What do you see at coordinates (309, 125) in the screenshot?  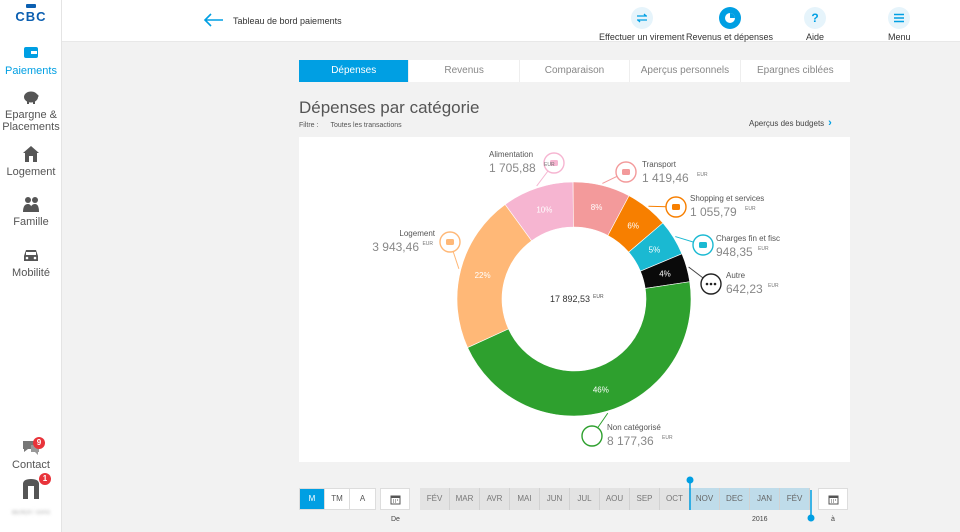 I see `filter-label: Filtre :` at bounding box center [309, 125].